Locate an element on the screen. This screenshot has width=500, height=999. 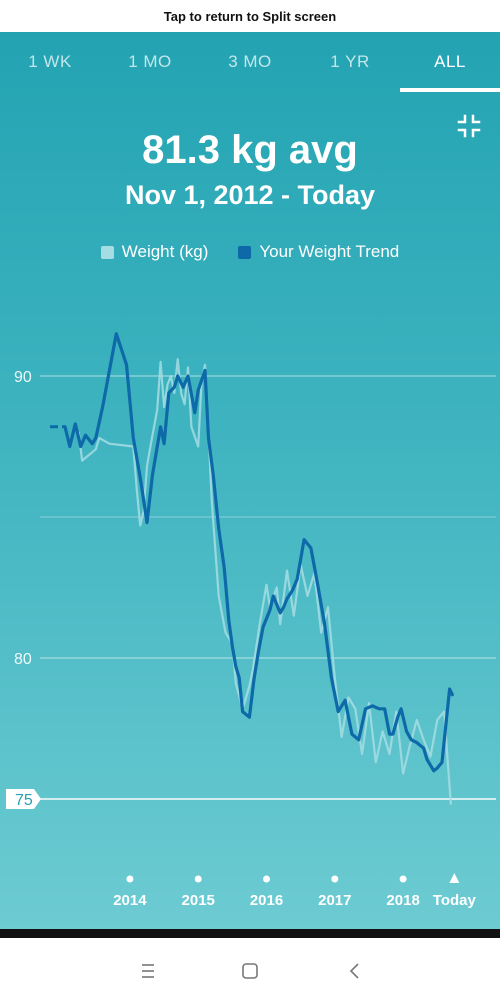
x-tick-label: Today is located at coordinates (455, 900).